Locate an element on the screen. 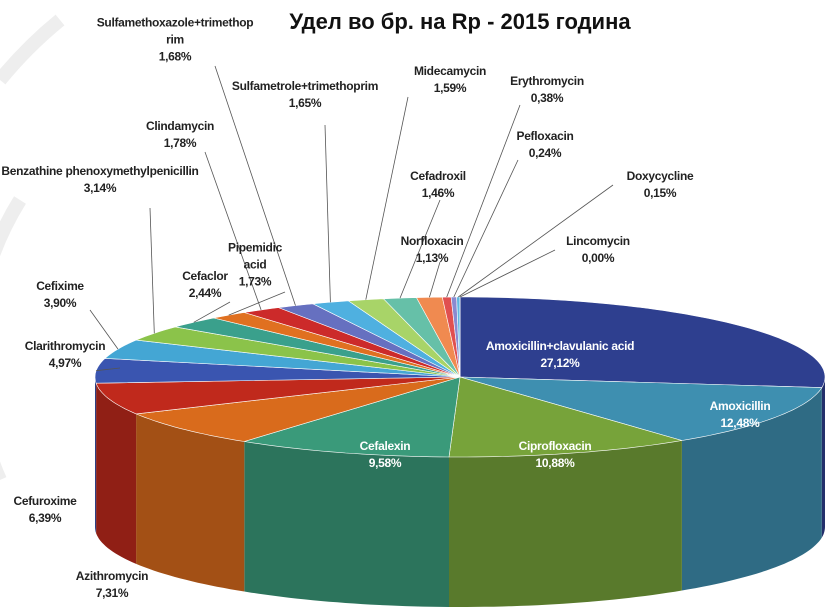 Image resolution: width=839 pixels, height=608 pixels. slice-value: 6,39% is located at coordinates (45, 518).